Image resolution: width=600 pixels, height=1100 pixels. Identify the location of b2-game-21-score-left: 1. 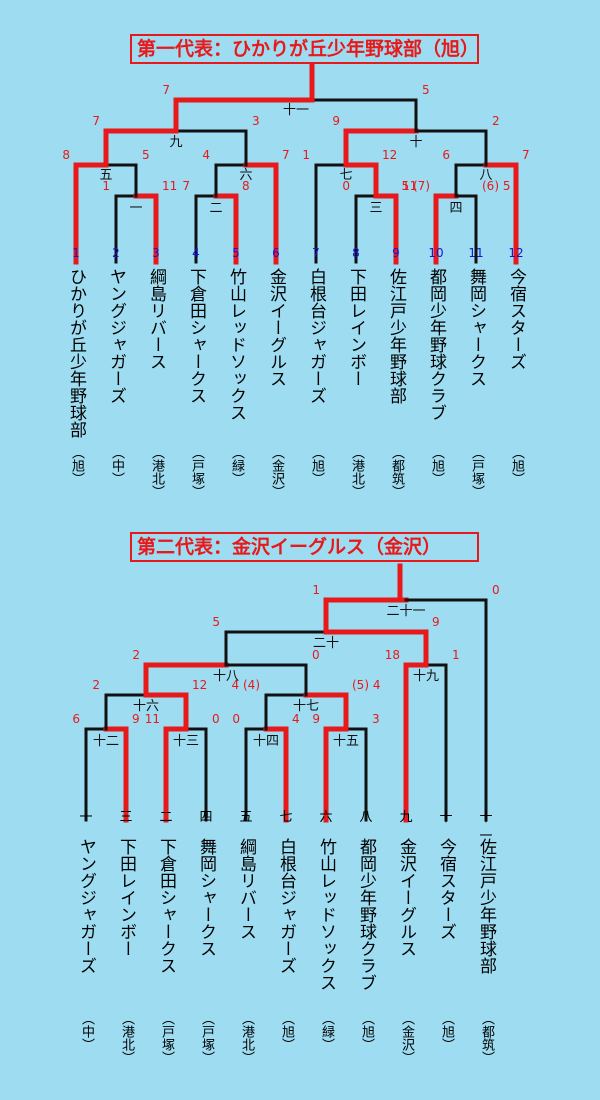
(316, 590).